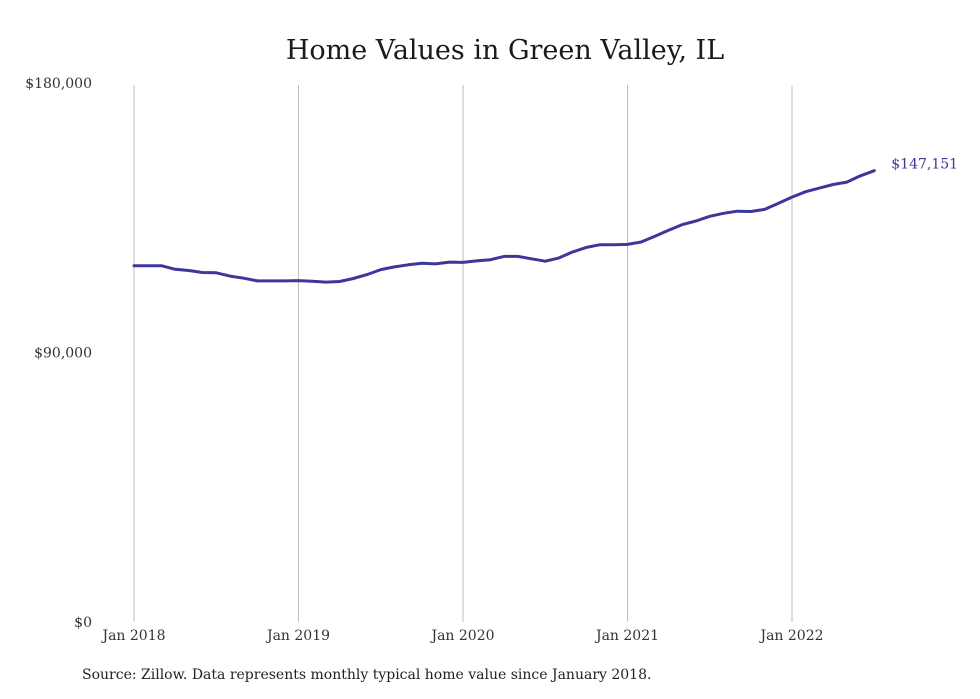 The width and height of the screenshot is (980, 699). I want to click on chart-title: Home Values in Green Valley, IL, so click(505, 50).